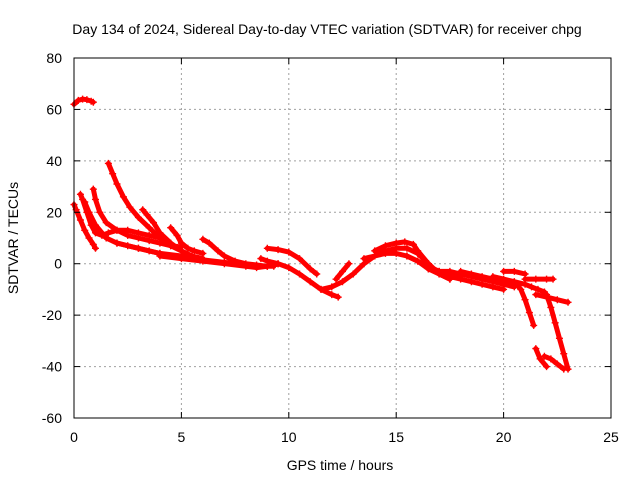 The image size is (640, 480). I want to click on y-tick-label: 60, so click(54, 109).